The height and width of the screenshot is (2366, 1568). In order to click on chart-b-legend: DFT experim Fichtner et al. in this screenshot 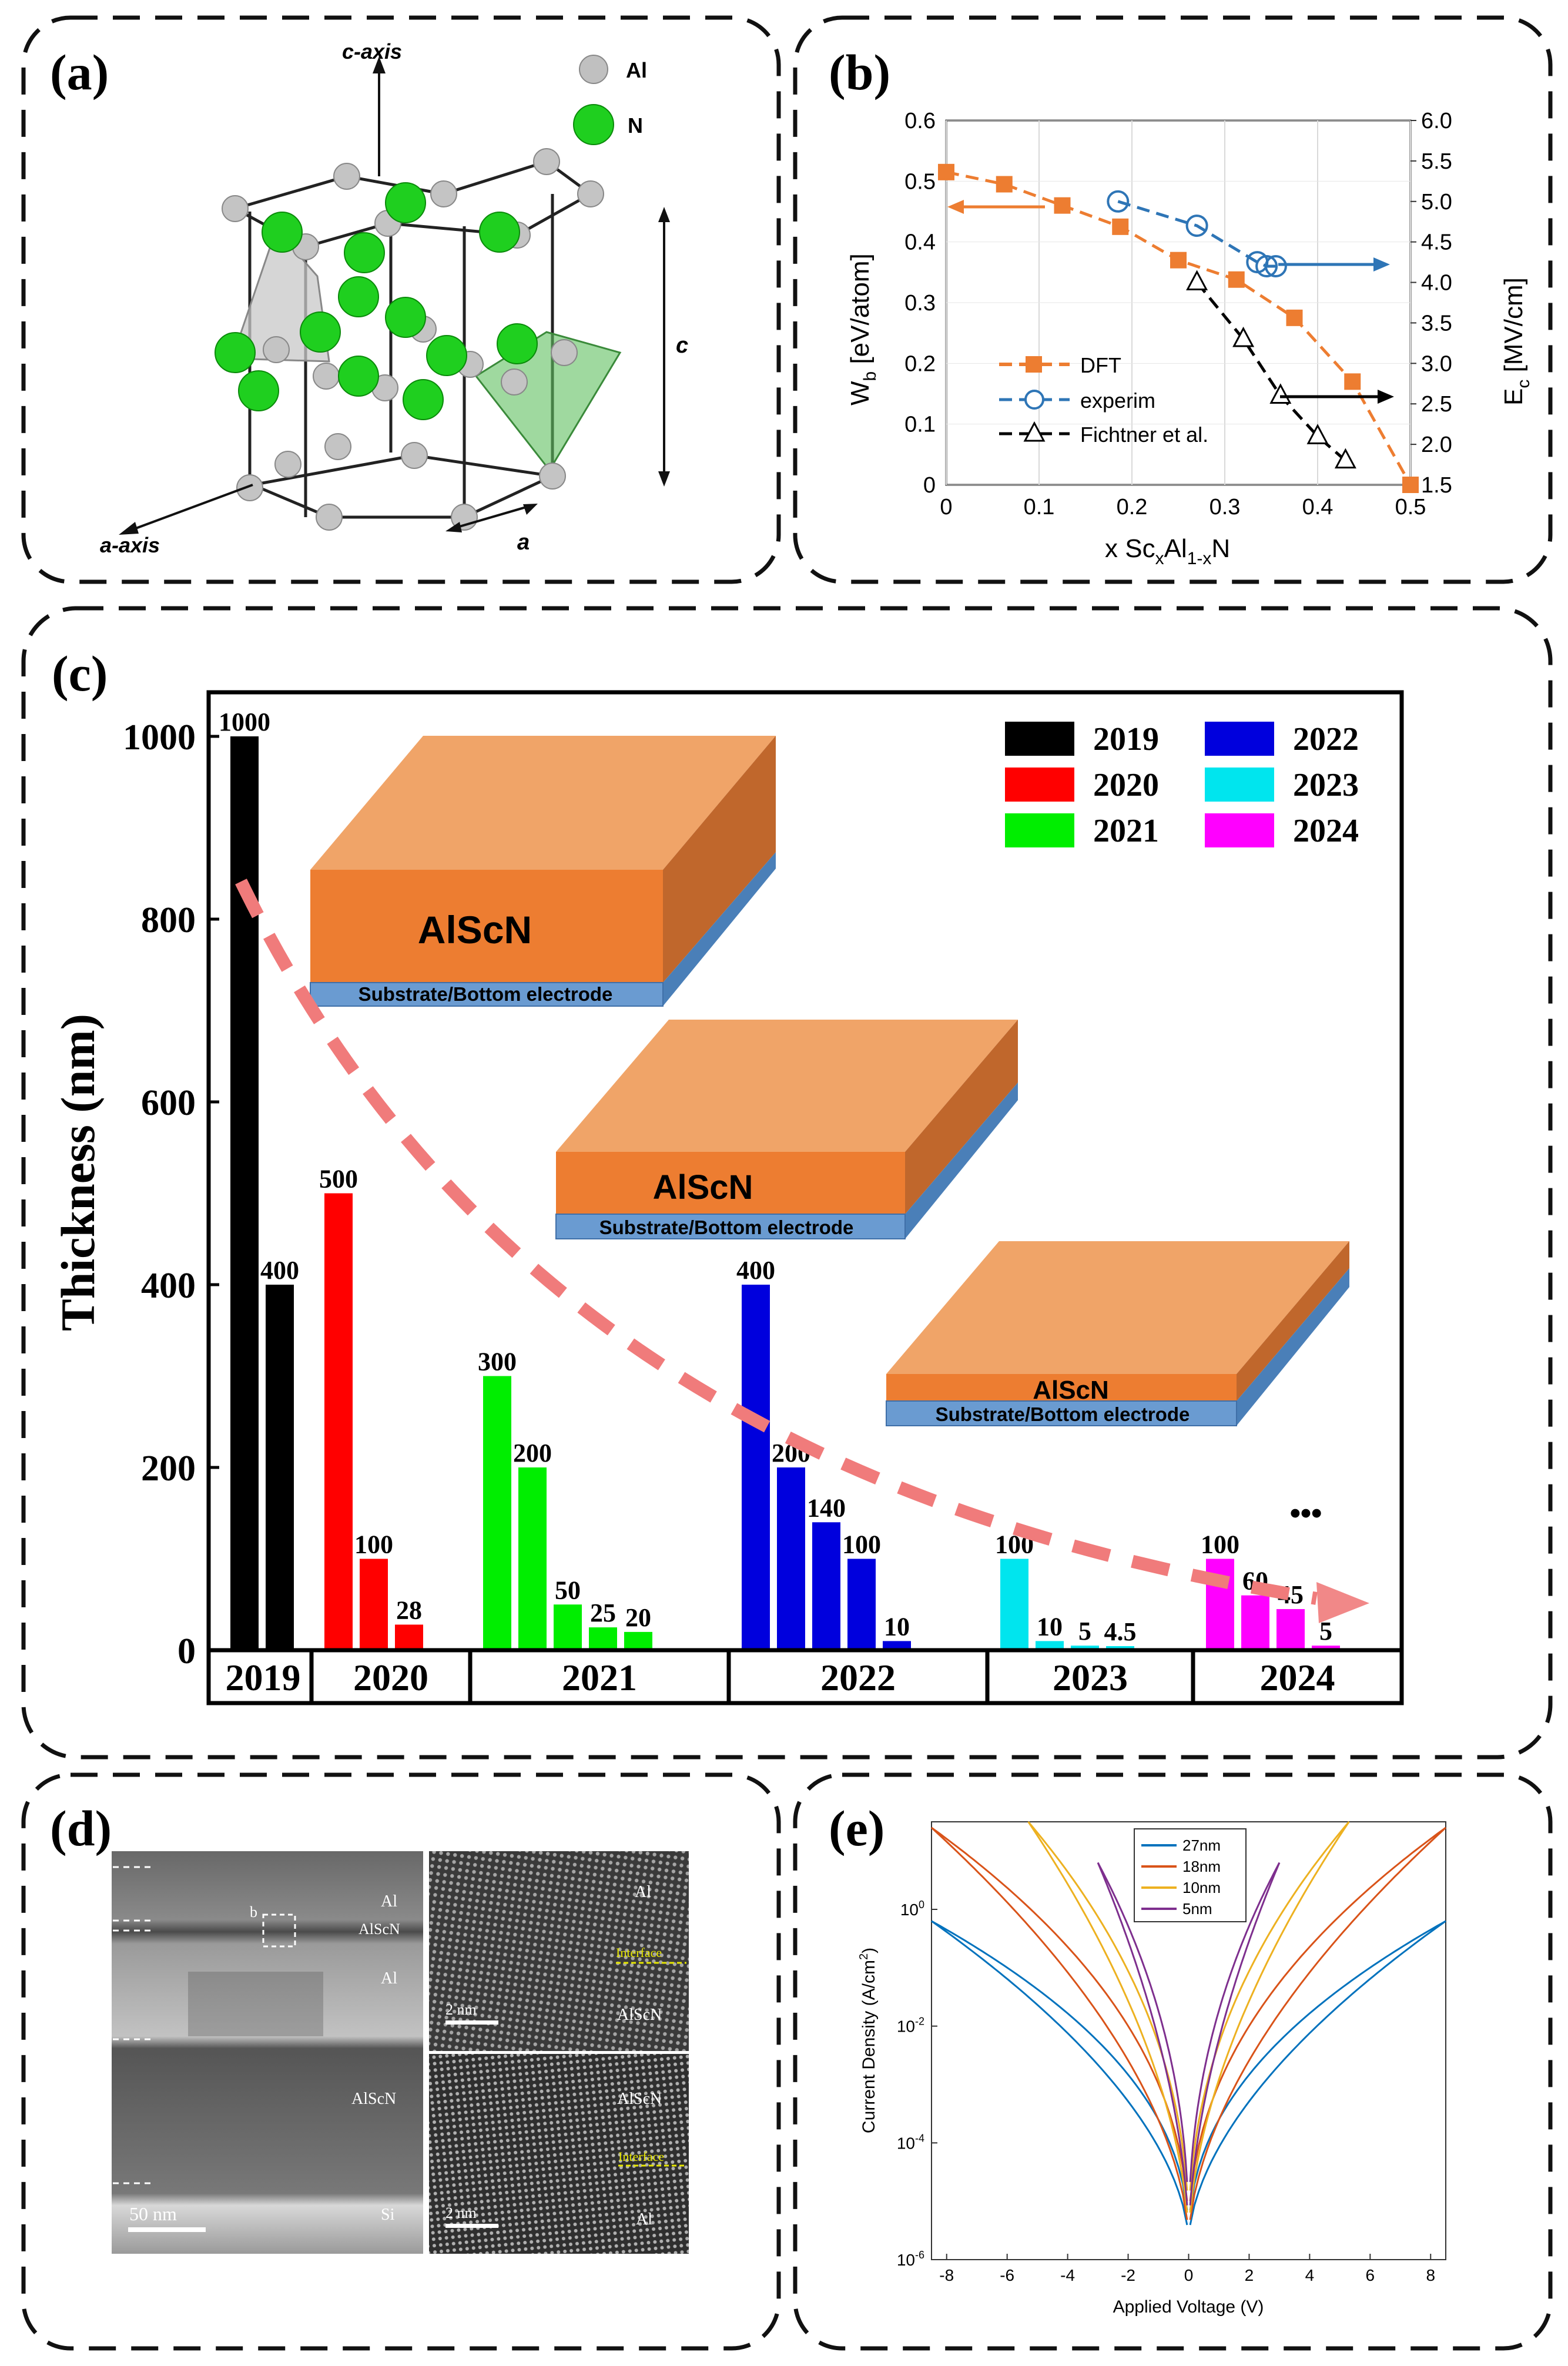, I will do `click(1103, 400)`.